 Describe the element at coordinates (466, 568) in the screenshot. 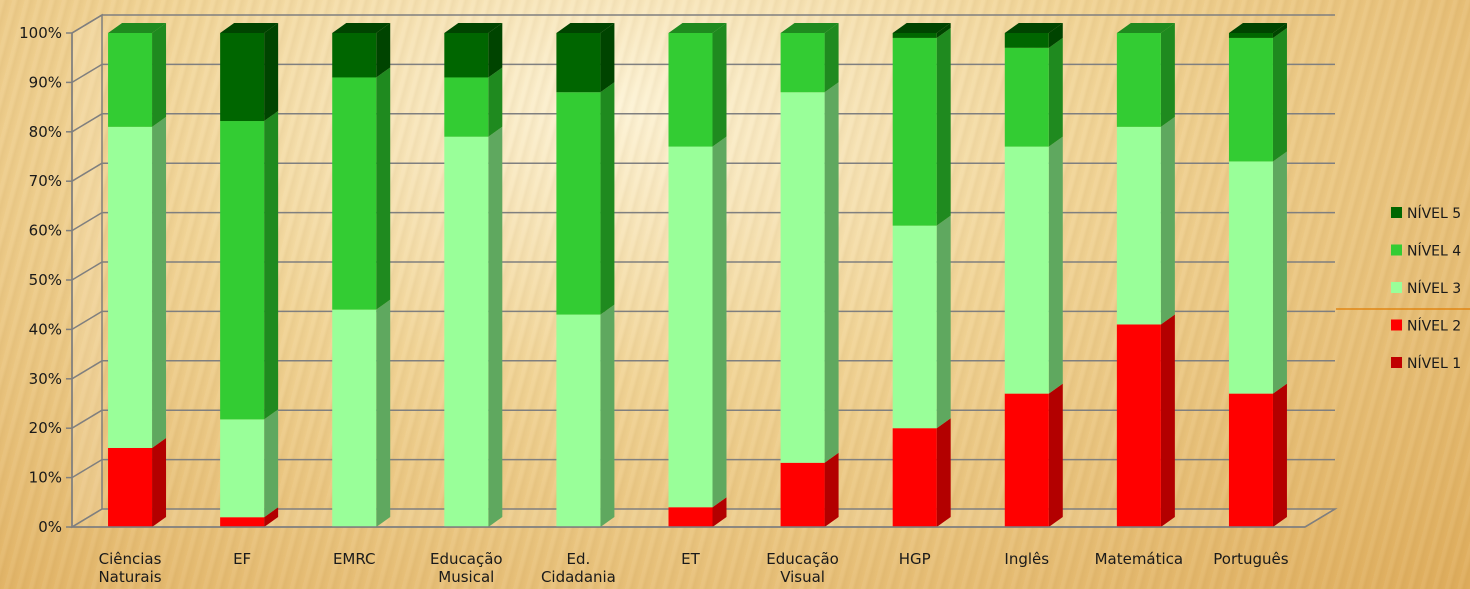

I see `x-tick-label: Educação Musical` at that location.